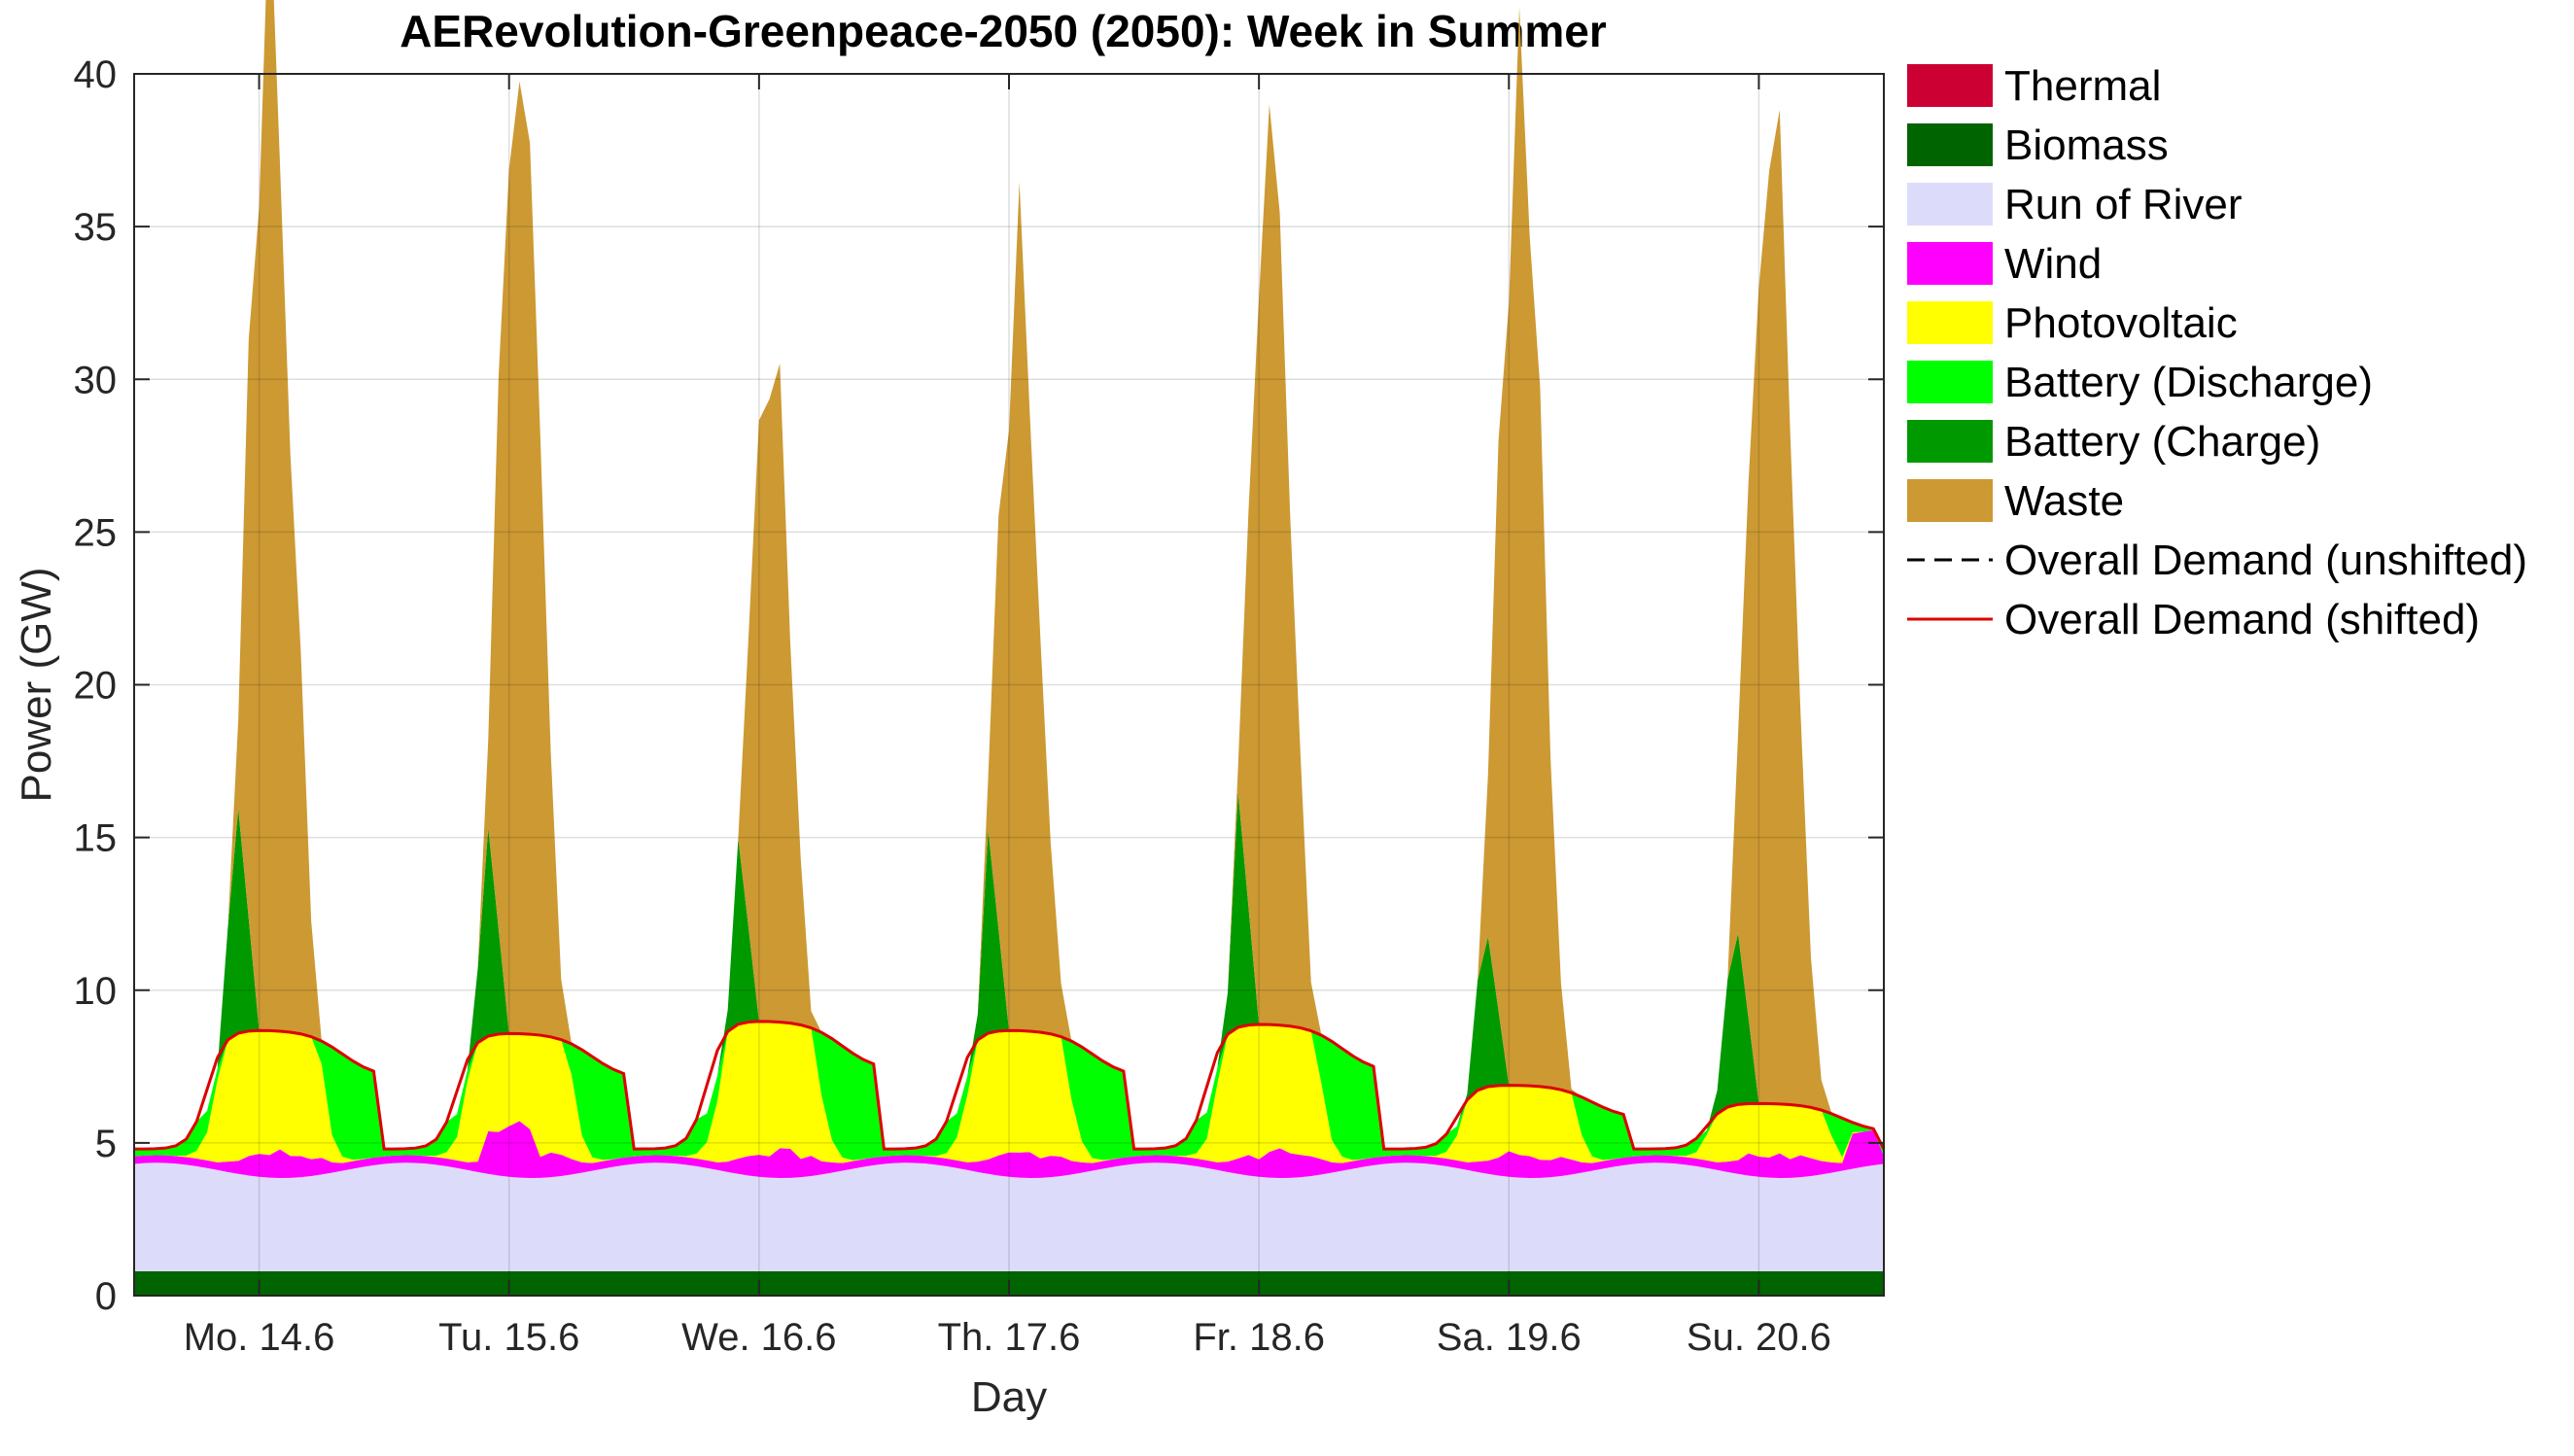 The image size is (2574, 1456). Describe the element at coordinates (2188, 382) in the screenshot. I see `legend-label: Battery (Discharge)` at that location.